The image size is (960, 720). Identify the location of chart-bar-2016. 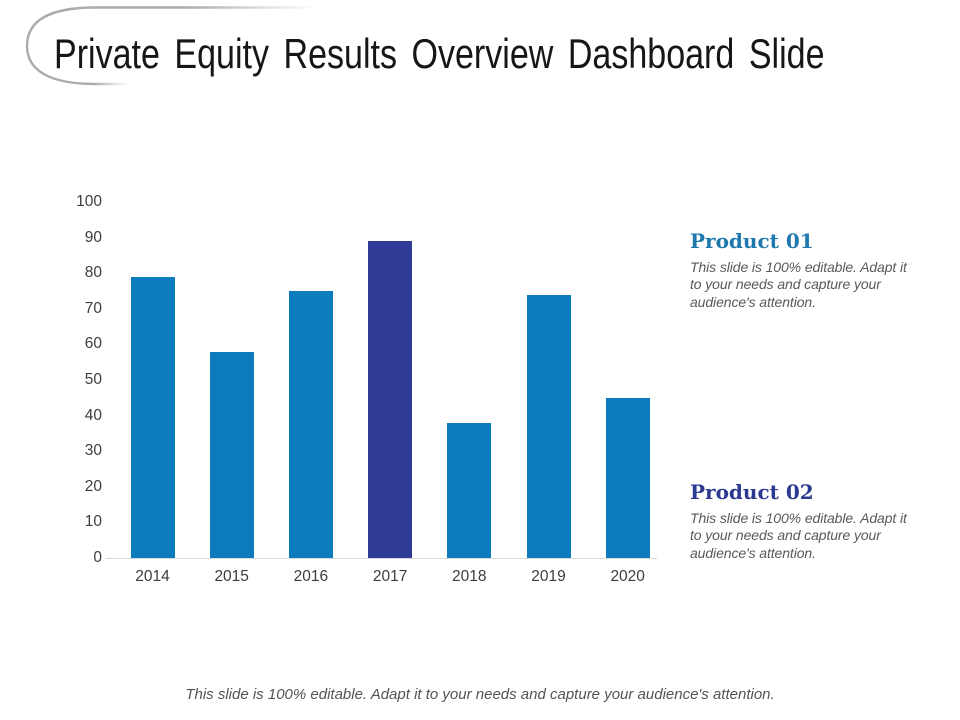
(310, 424).